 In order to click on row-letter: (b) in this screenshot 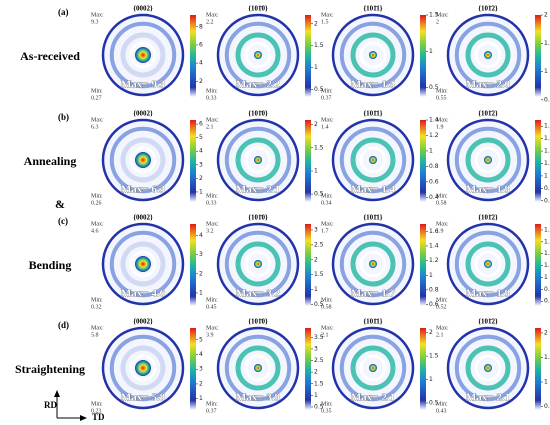, I will do `click(63, 117)`.